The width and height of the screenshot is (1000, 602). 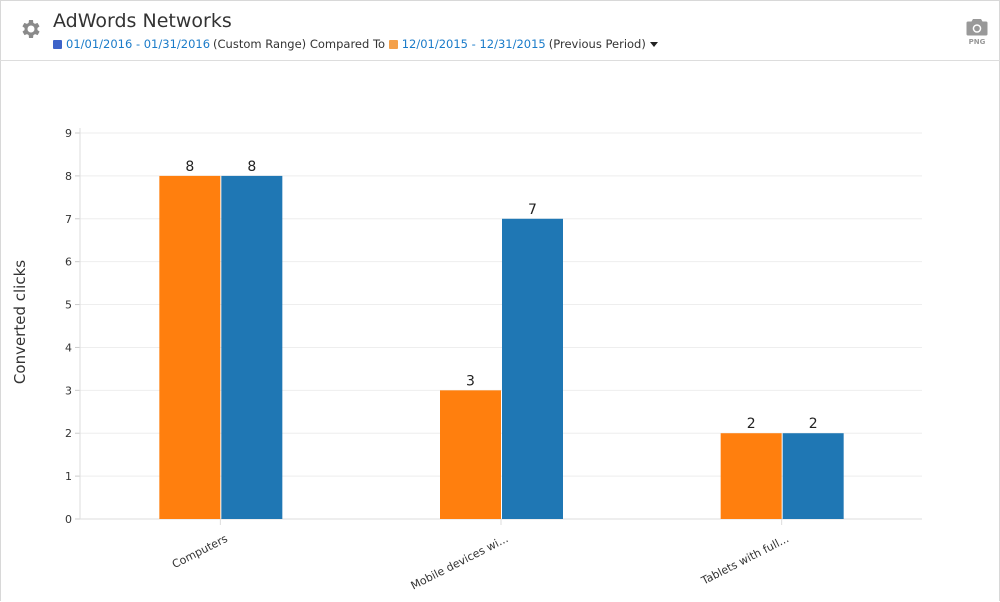 I want to click on current-period-swatch, so click(x=57, y=44).